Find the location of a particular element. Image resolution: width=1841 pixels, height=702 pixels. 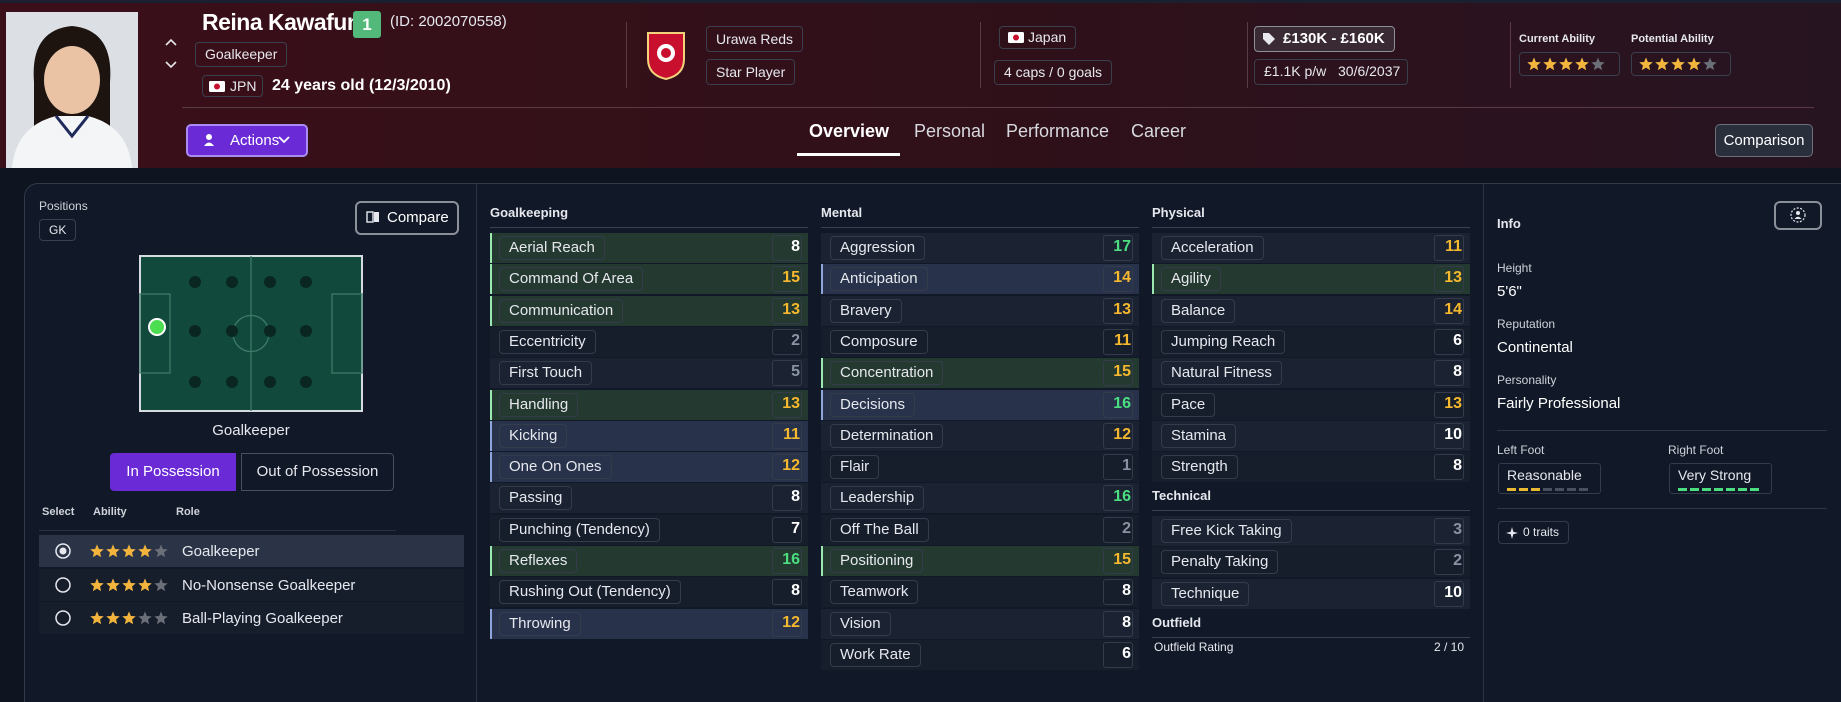

attribute-name: One On Ones is located at coordinates (555, 467).